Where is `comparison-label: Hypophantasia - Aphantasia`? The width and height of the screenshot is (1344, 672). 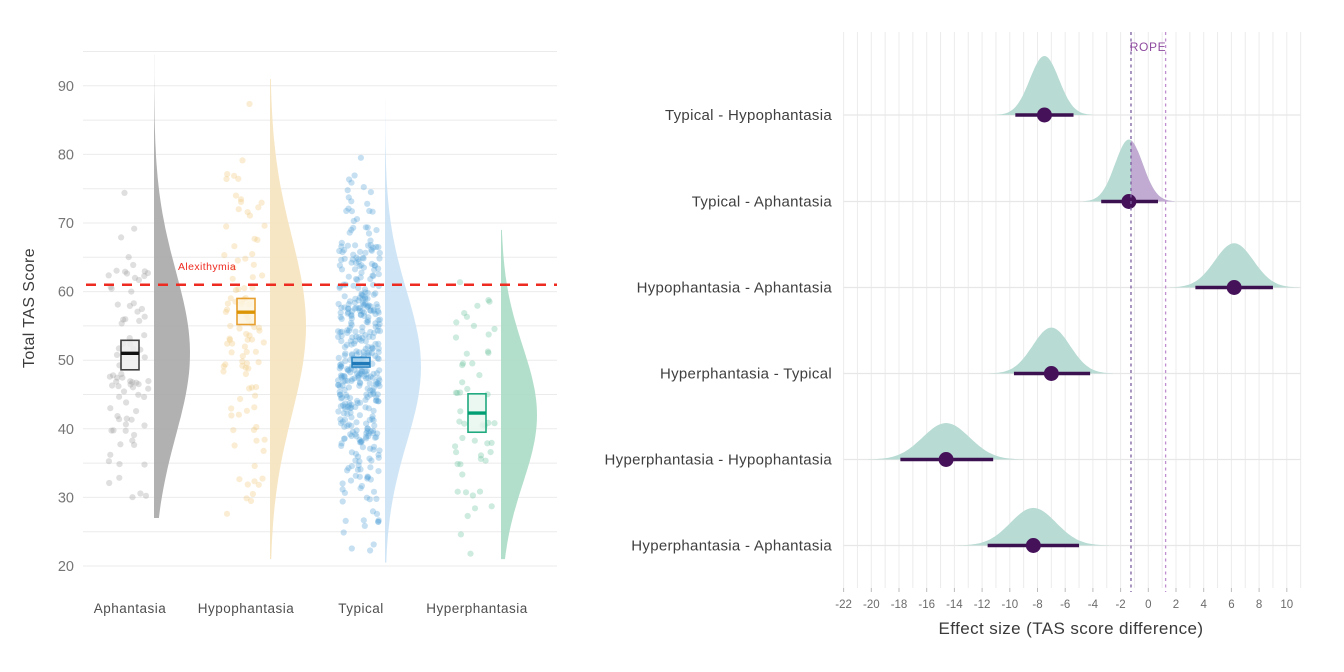
comparison-label: Hypophantasia - Aphantasia is located at coordinates (735, 288).